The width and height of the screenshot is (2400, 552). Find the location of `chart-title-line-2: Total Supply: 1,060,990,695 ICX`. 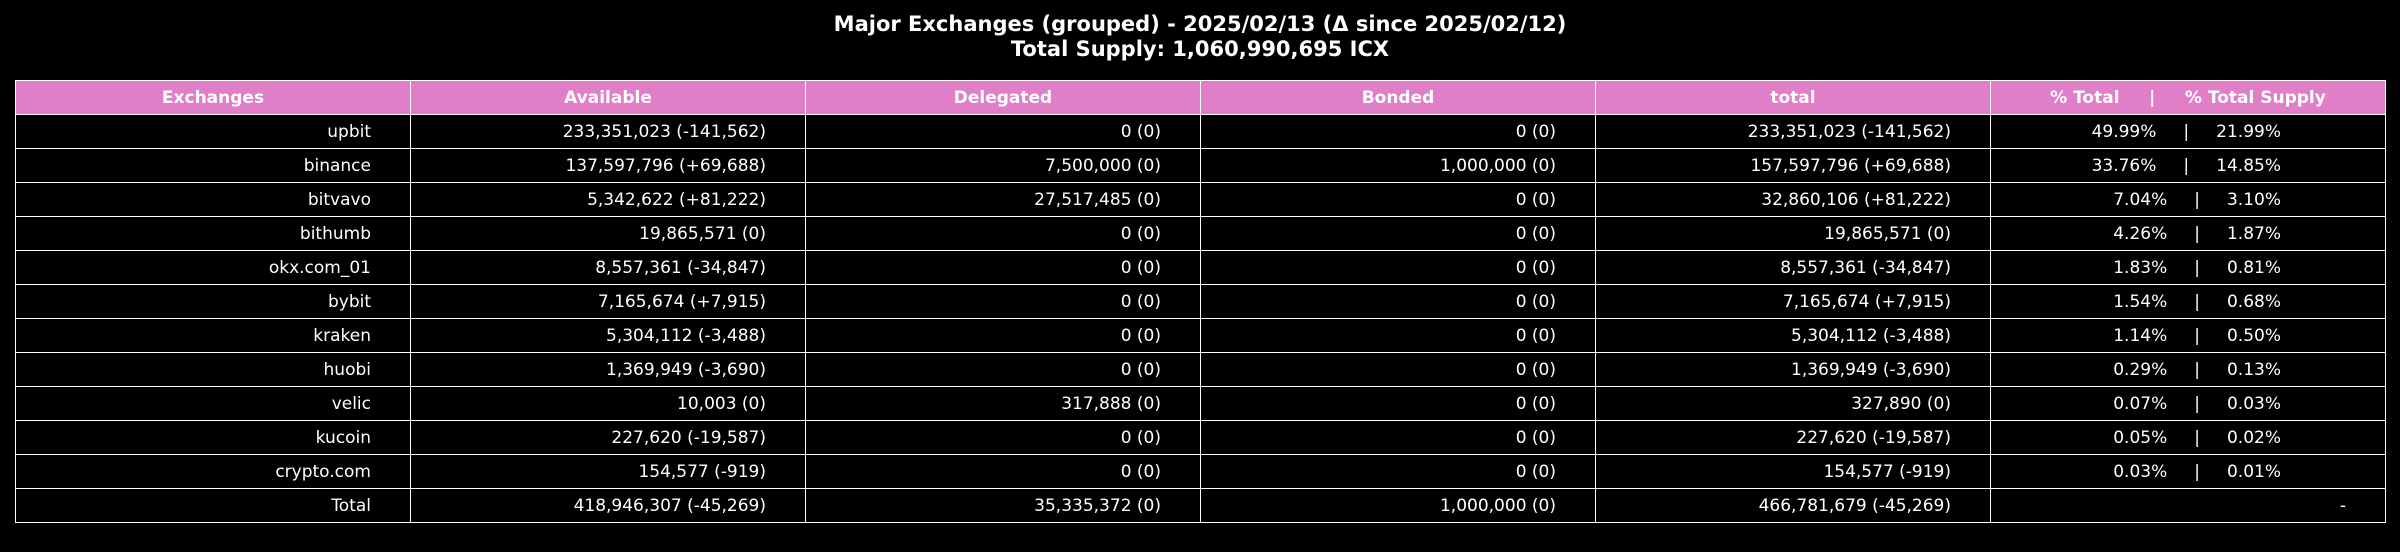

chart-title-line-2: Total Supply: 1,060,990,695 ICX is located at coordinates (1200, 49).